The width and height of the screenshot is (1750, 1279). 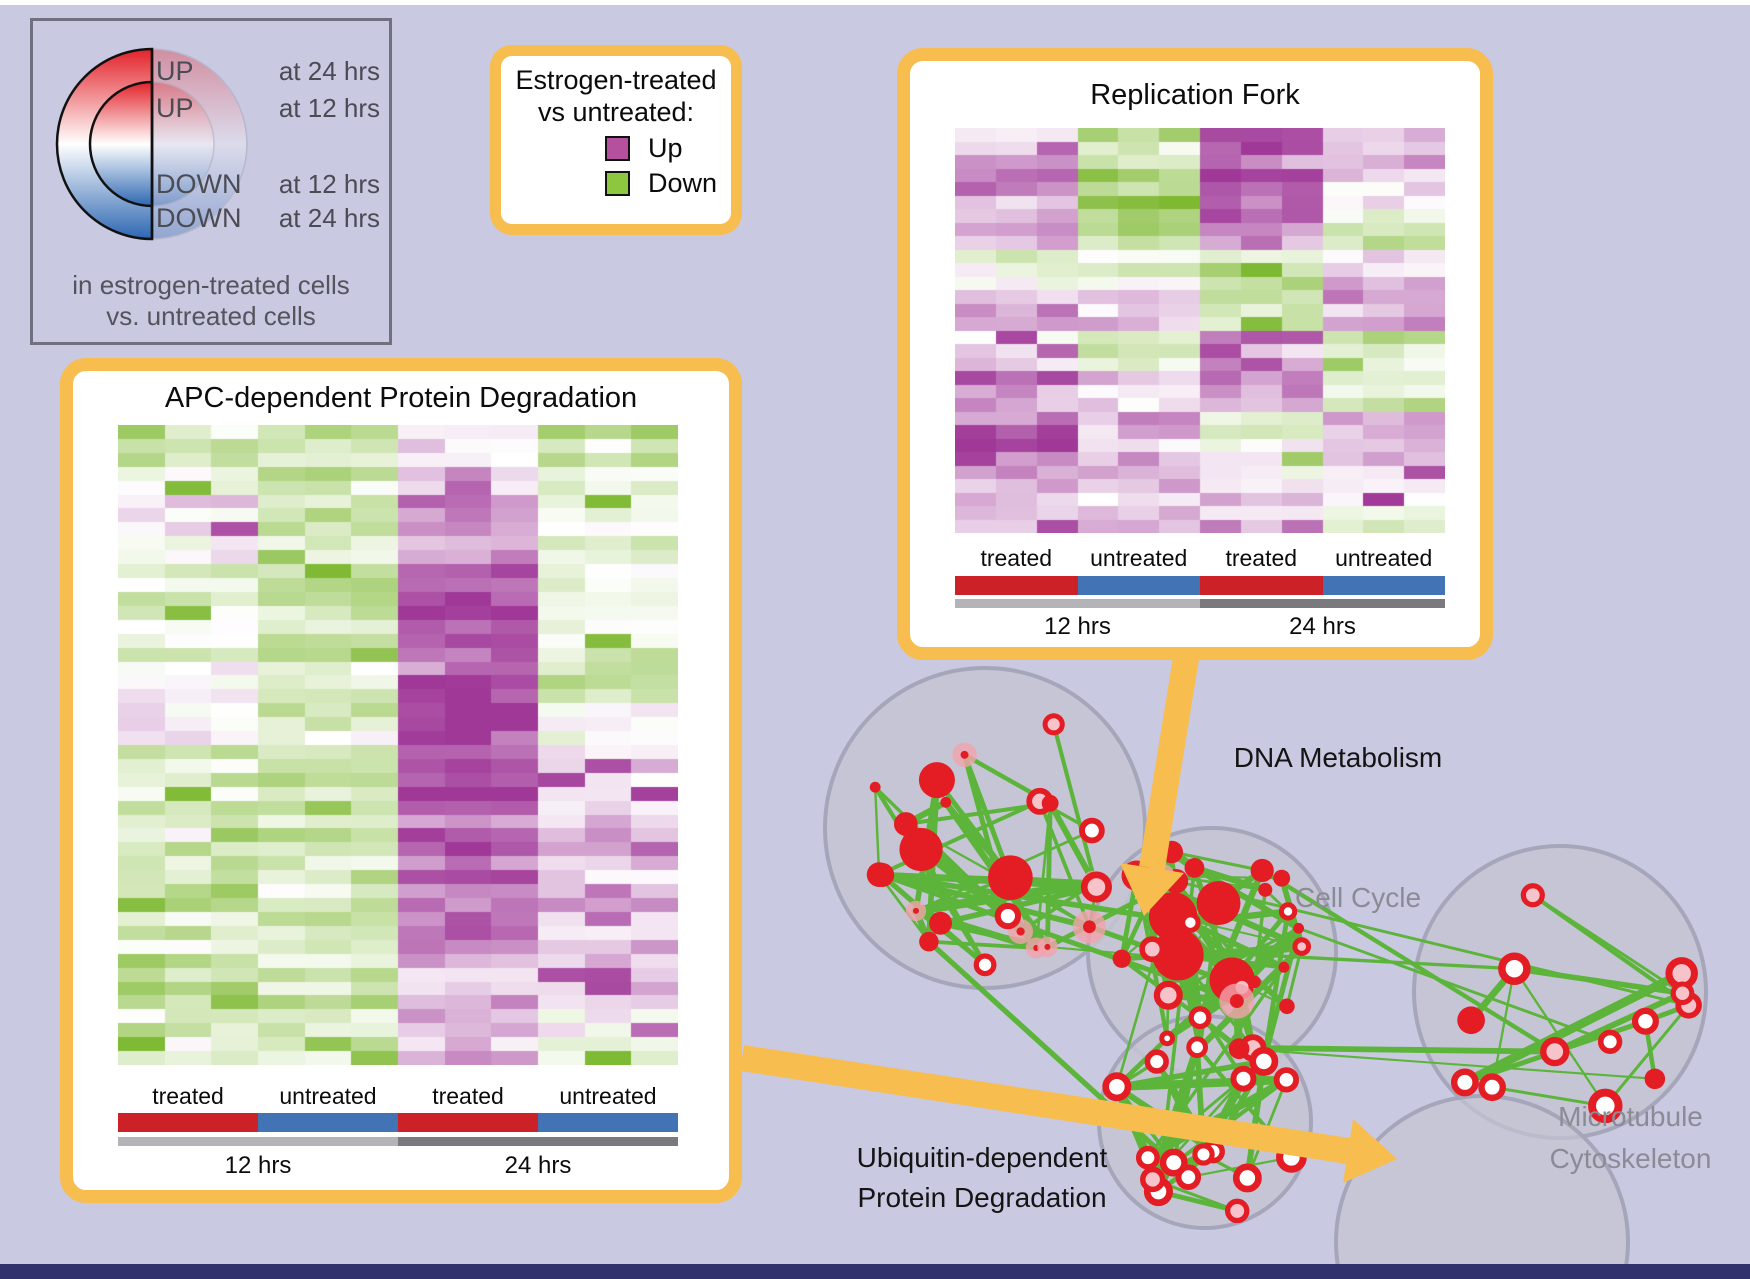 I want to click on microtubule-cytoskeleton-label: Microtubule Cytoskeleton, so click(x=1630, y=1137).